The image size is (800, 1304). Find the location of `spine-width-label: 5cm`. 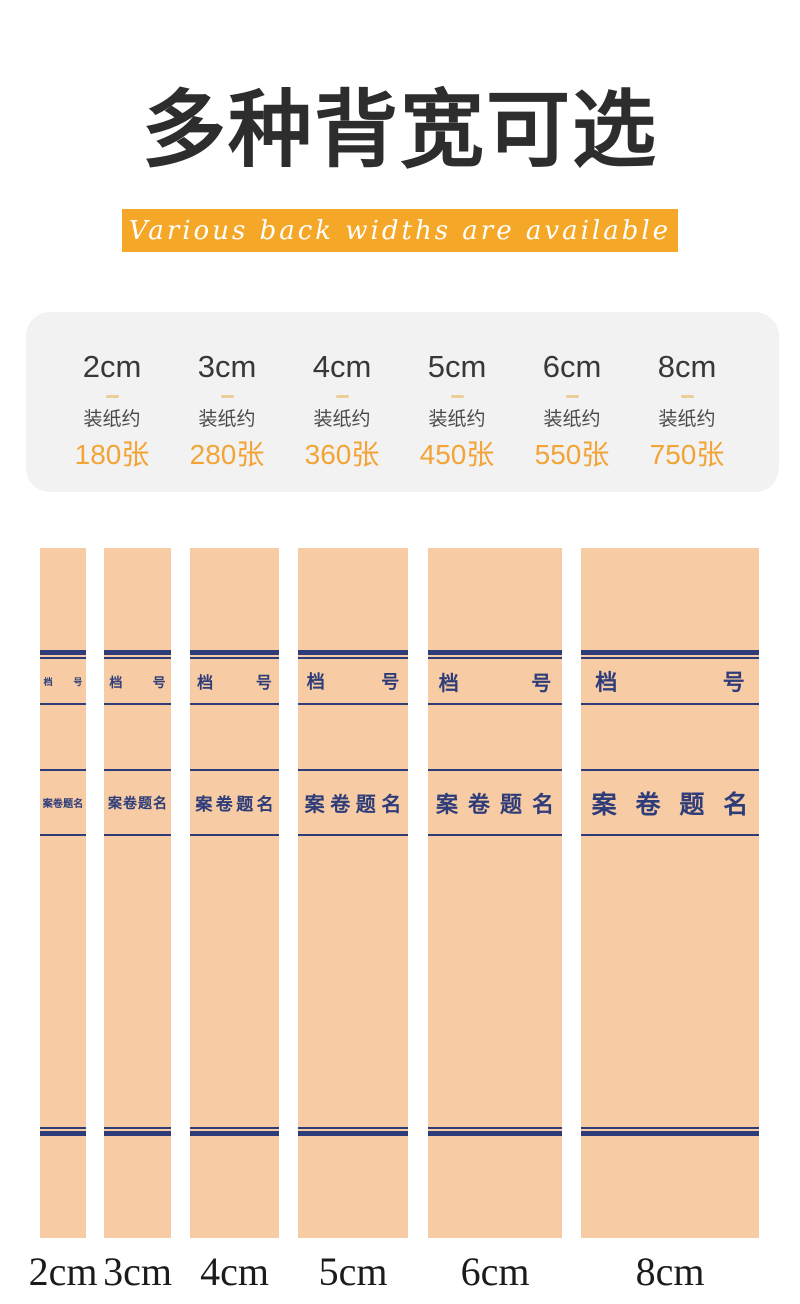

spine-width-label: 5cm is located at coordinates (353, 1271).